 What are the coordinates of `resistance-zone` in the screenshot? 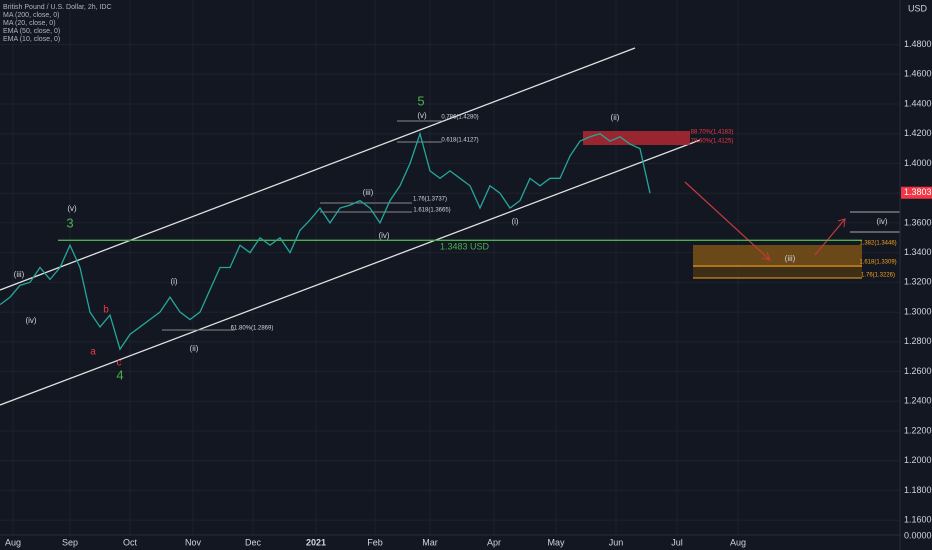 It's located at (636, 138).